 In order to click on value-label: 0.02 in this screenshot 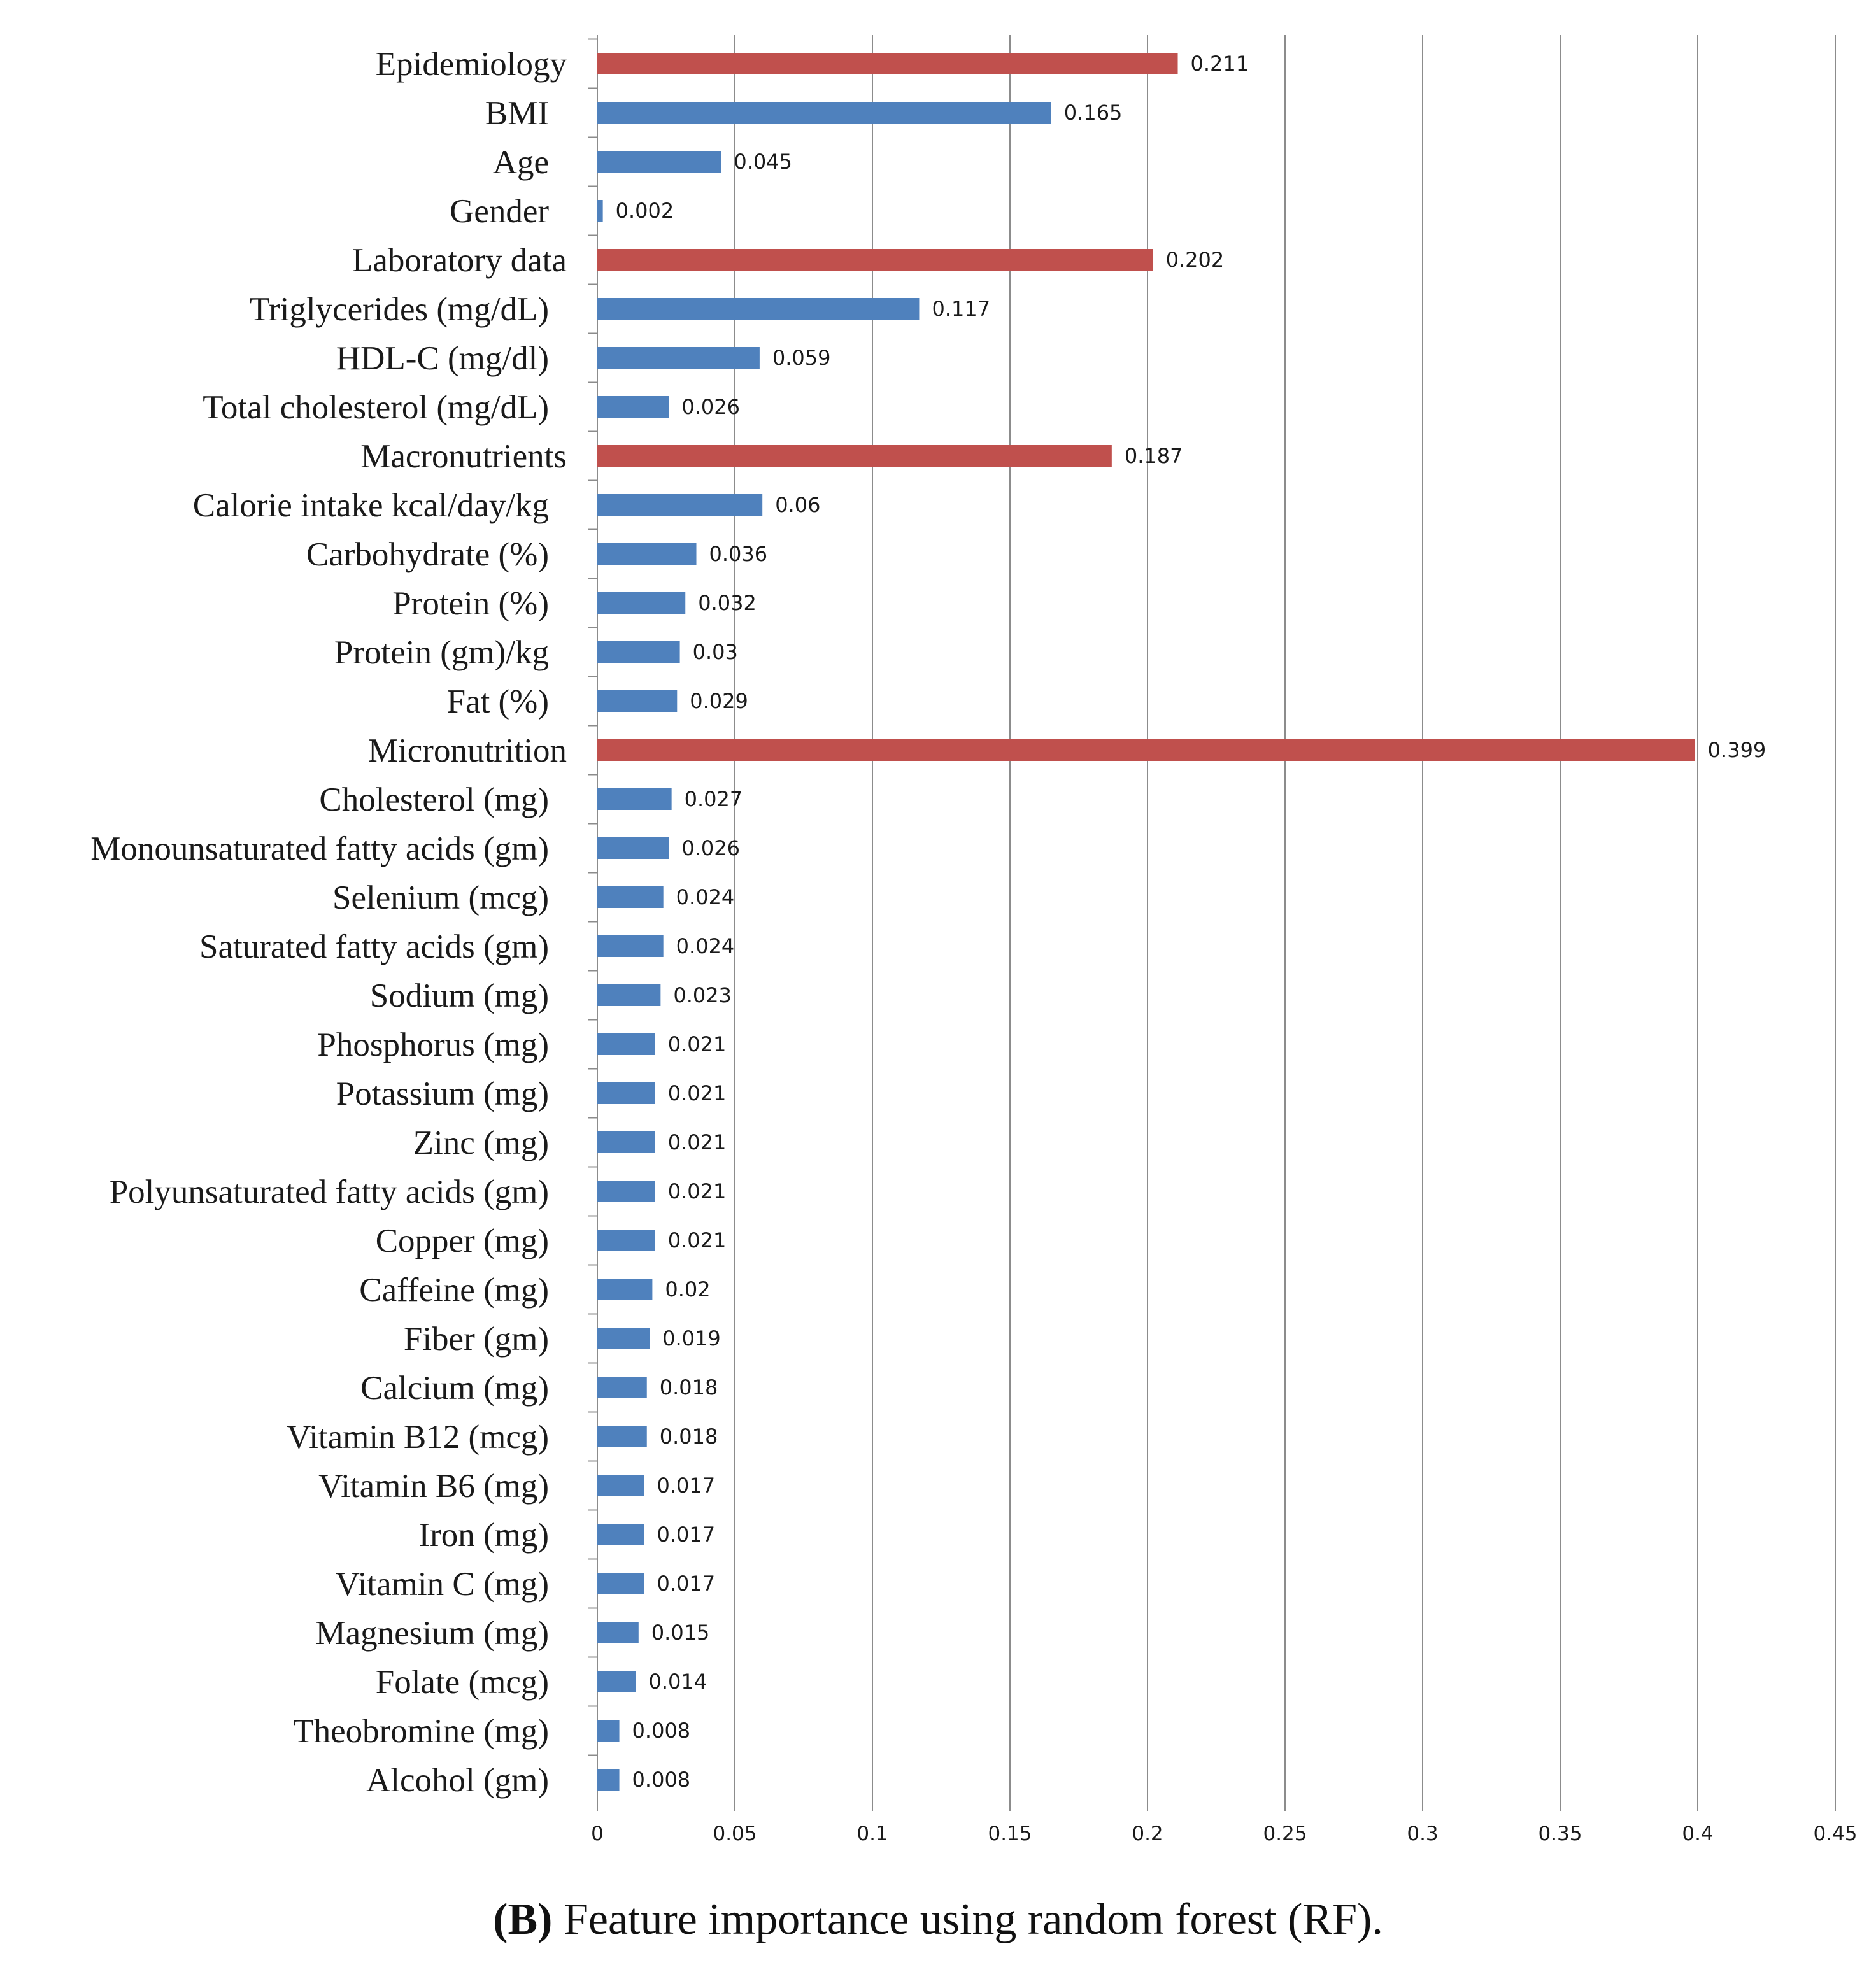, I will do `click(687, 1289)`.